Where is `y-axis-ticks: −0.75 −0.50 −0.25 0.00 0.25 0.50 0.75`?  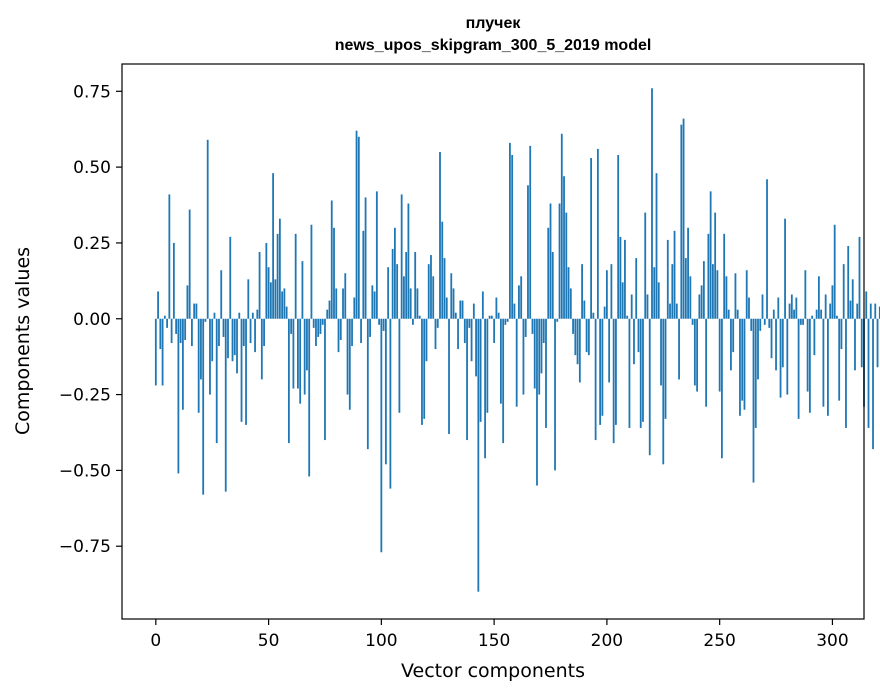 y-axis-ticks: −0.75 −0.50 −0.25 0.00 0.25 0.50 0.75 is located at coordinates (90, 319).